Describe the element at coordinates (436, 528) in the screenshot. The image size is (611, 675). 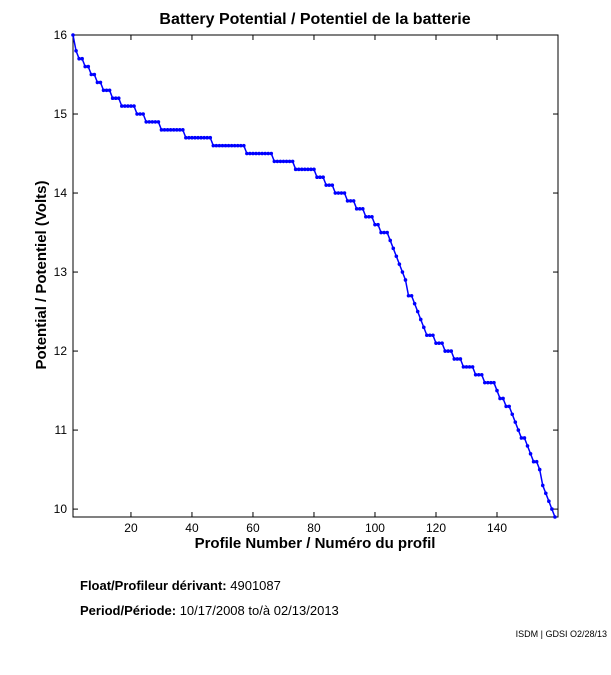
I see `x-tick-label: 120` at that location.